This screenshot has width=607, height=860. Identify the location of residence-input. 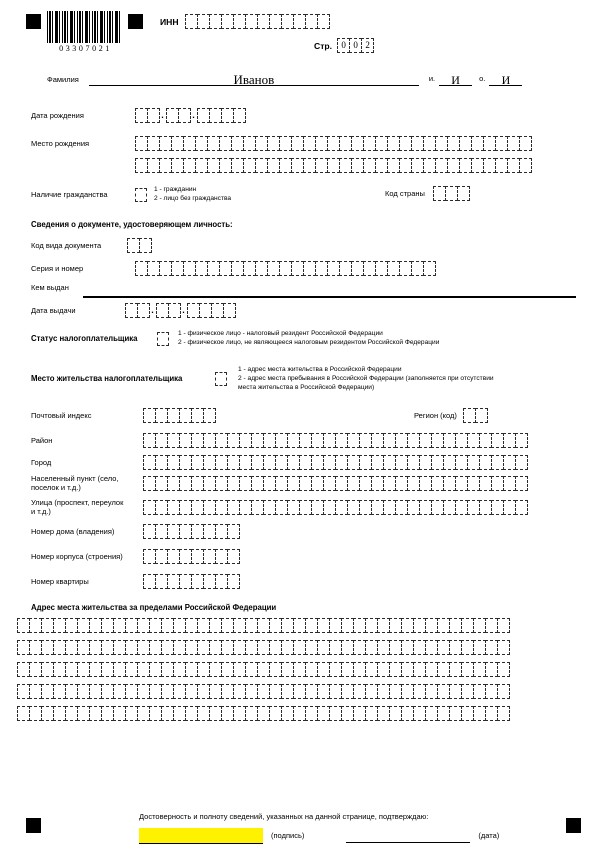
(221, 379).